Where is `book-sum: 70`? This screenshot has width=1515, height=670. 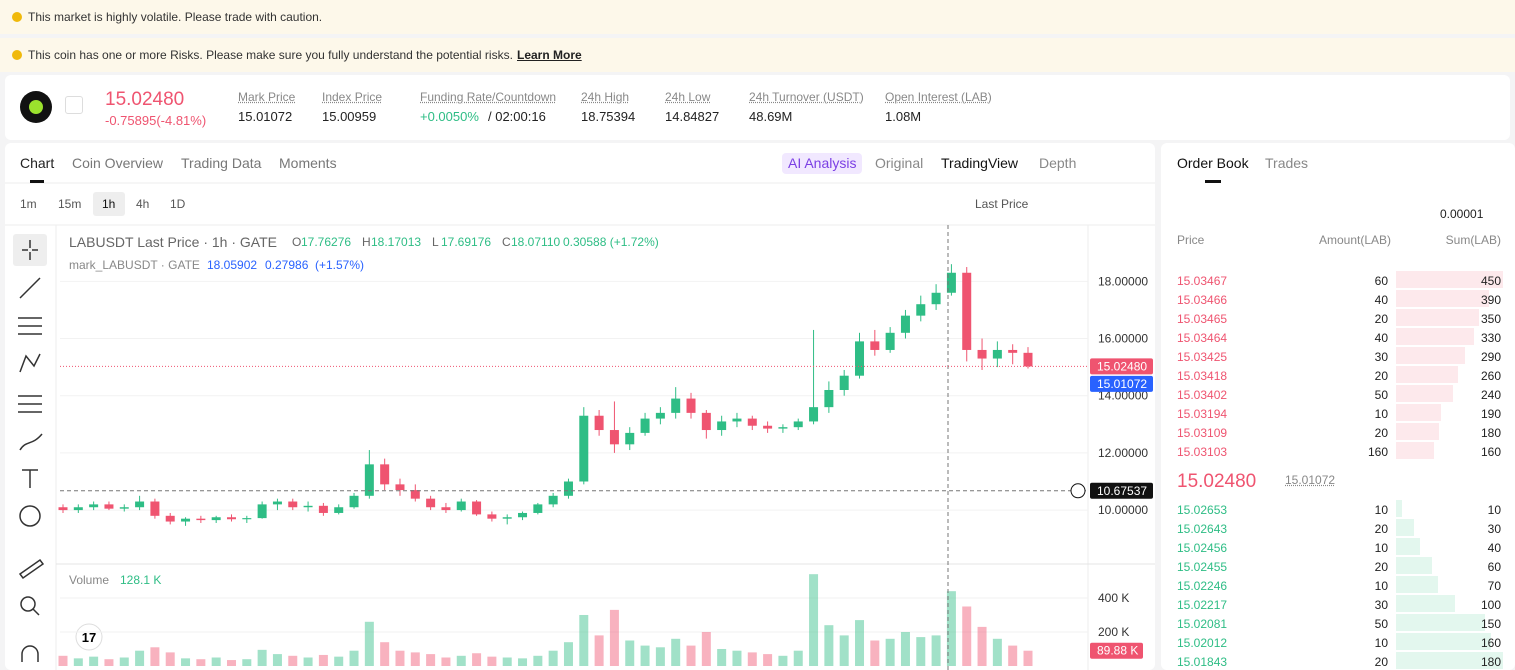
book-sum: 70 is located at coordinates (1494, 586).